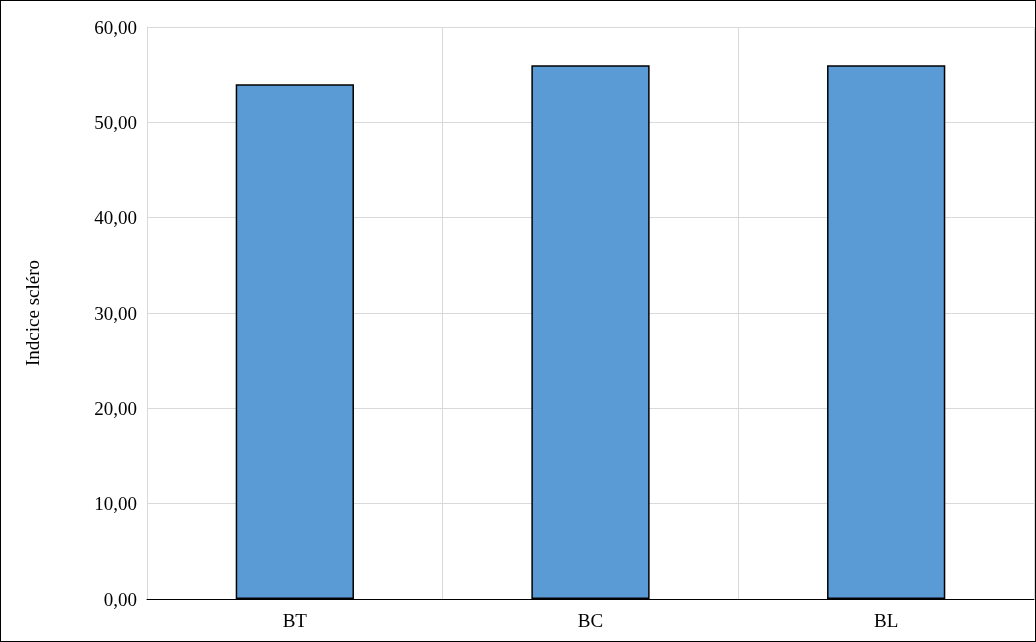 The width and height of the screenshot is (1036, 642). Describe the element at coordinates (115, 504) in the screenshot. I see `y-tick-label: 10,00` at that location.